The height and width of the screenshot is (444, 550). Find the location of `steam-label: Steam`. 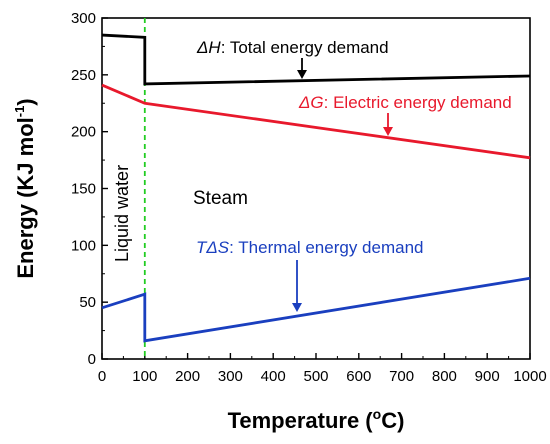

steam-label: Steam is located at coordinates (220, 198).